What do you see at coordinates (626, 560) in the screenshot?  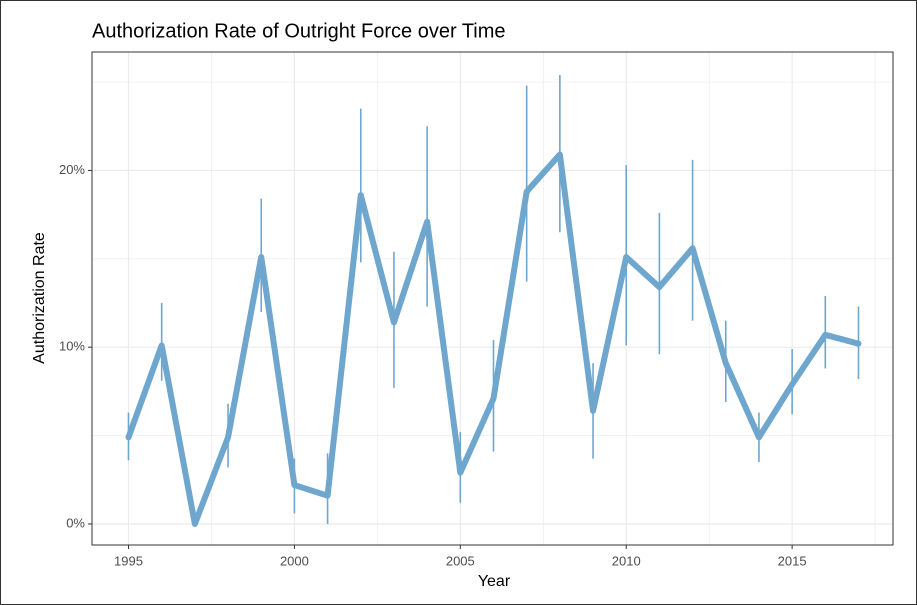 I see `x-tick-label: 2010` at bounding box center [626, 560].